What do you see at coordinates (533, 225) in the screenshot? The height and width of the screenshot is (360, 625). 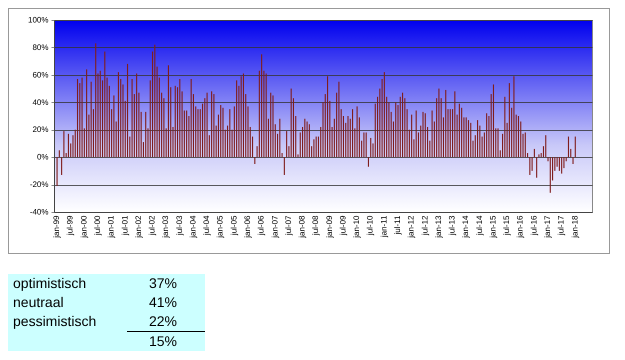 I see `x-tick-label: jul-16` at bounding box center [533, 225].